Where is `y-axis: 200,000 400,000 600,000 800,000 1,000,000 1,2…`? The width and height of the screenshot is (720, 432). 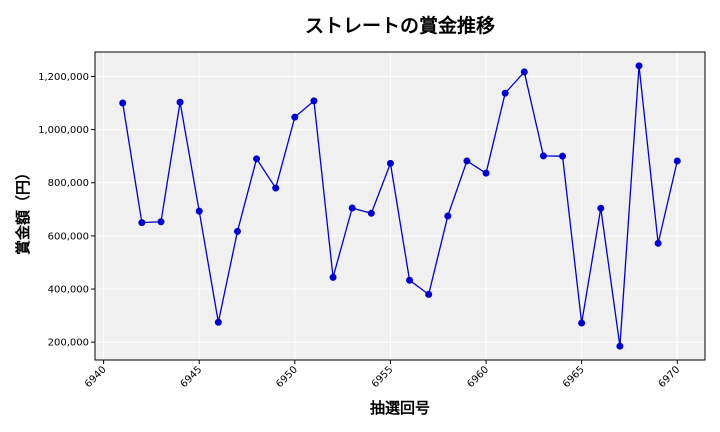 y-axis: 200,000 400,000 600,000 800,000 1,000,000 1,2… is located at coordinates (66, 210).